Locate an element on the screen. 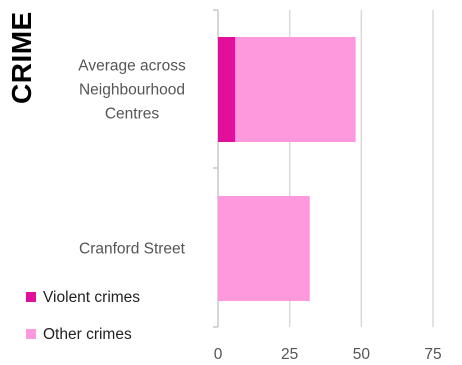 The height and width of the screenshot is (365, 462). category-label-1: Cranford Street is located at coordinates (132, 249).